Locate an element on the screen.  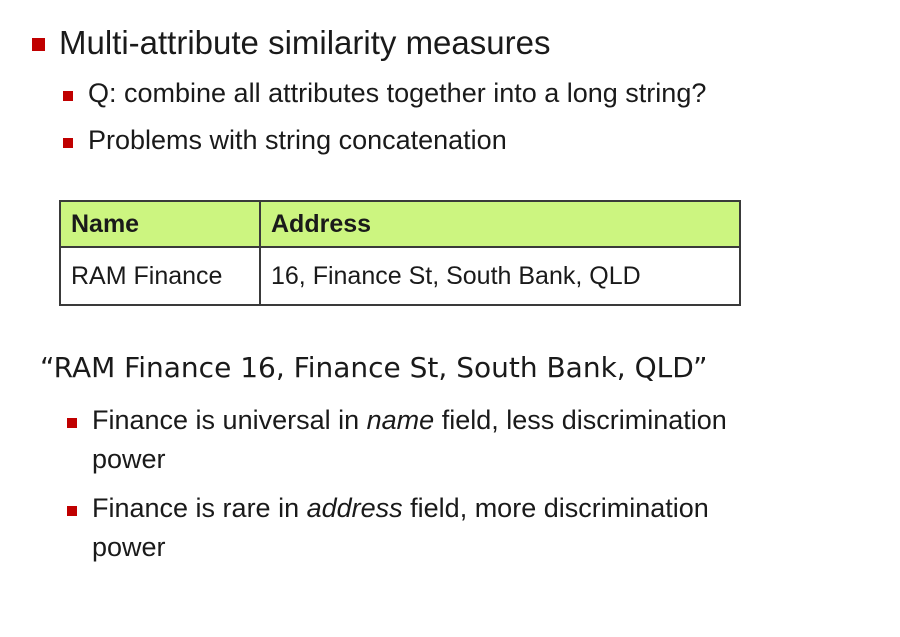
field-emphasis: name is located at coordinates (400, 420).